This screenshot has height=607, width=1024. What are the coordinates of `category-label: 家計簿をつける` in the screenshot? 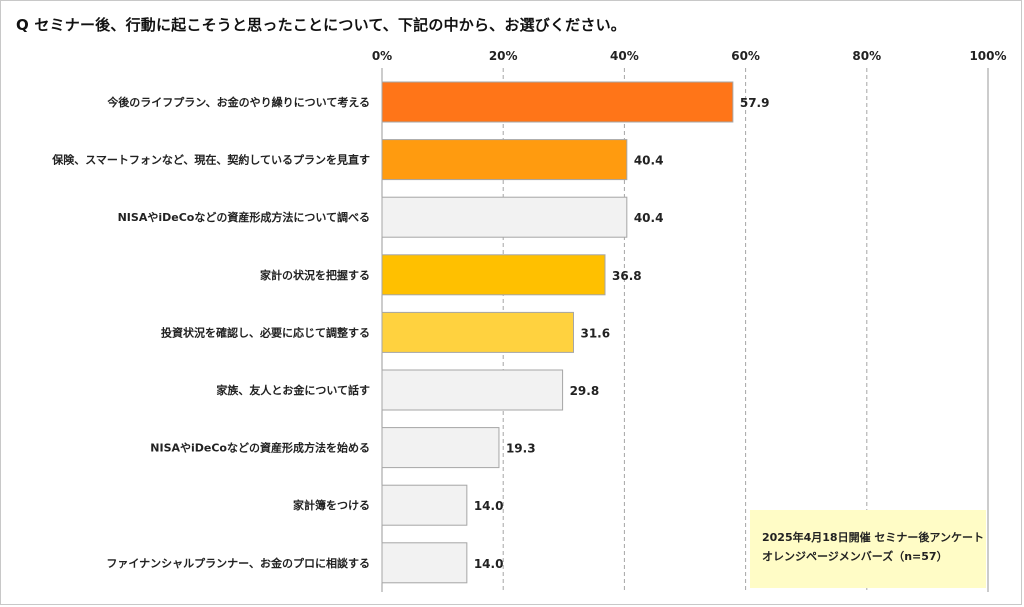 It's located at (331, 505).